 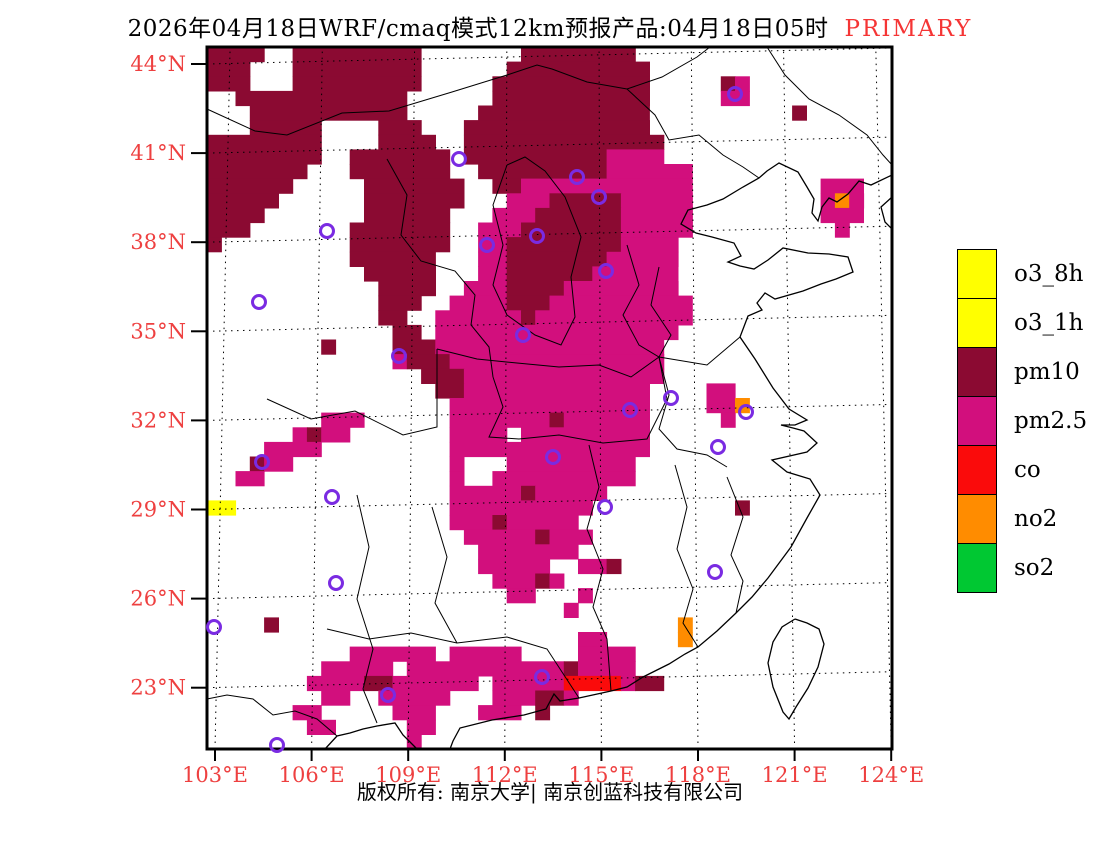 I want to click on title-text: 2026年04月18日WRF/cmaq模式12km预报产品:04月18日05时, so click(x=478, y=29).